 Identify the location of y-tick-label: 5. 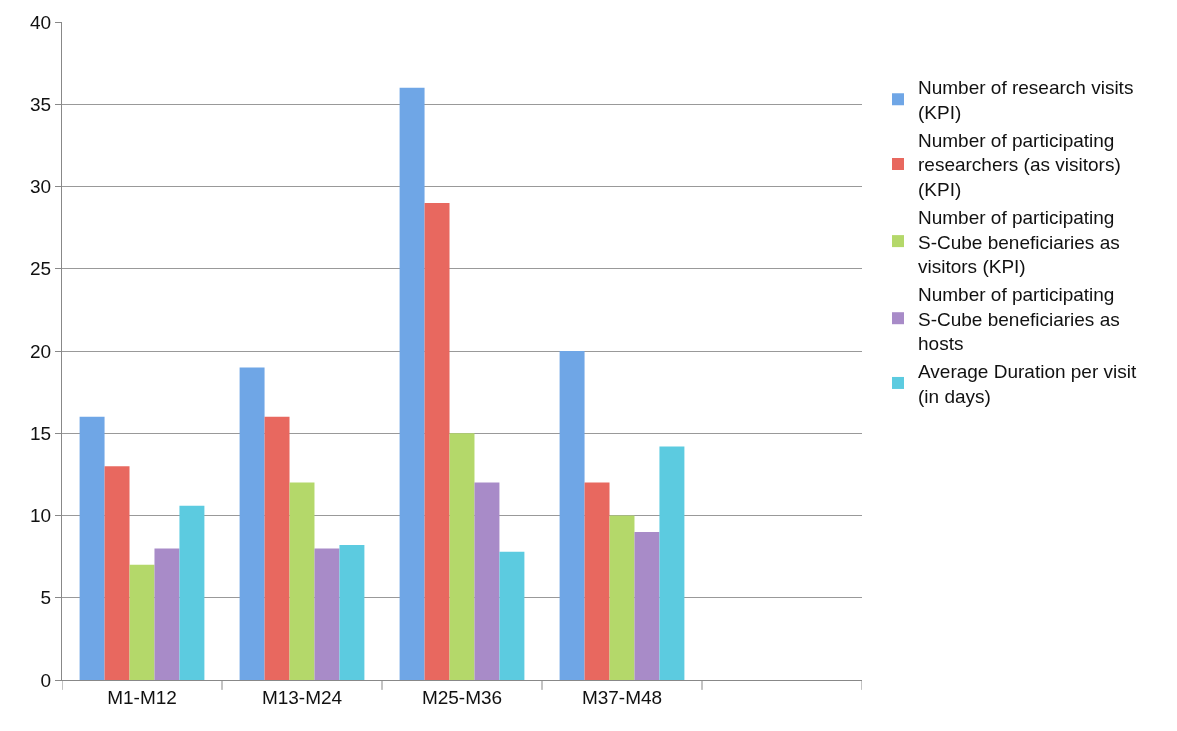
(46, 598).